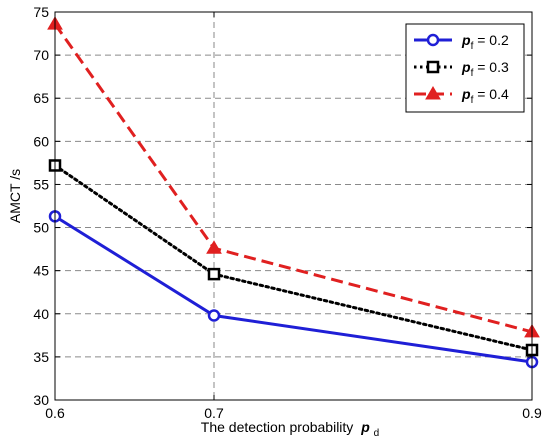 The height and width of the screenshot is (443, 550). Describe the element at coordinates (214, 413) in the screenshot. I see `x-tick-label: 0.7` at that location.